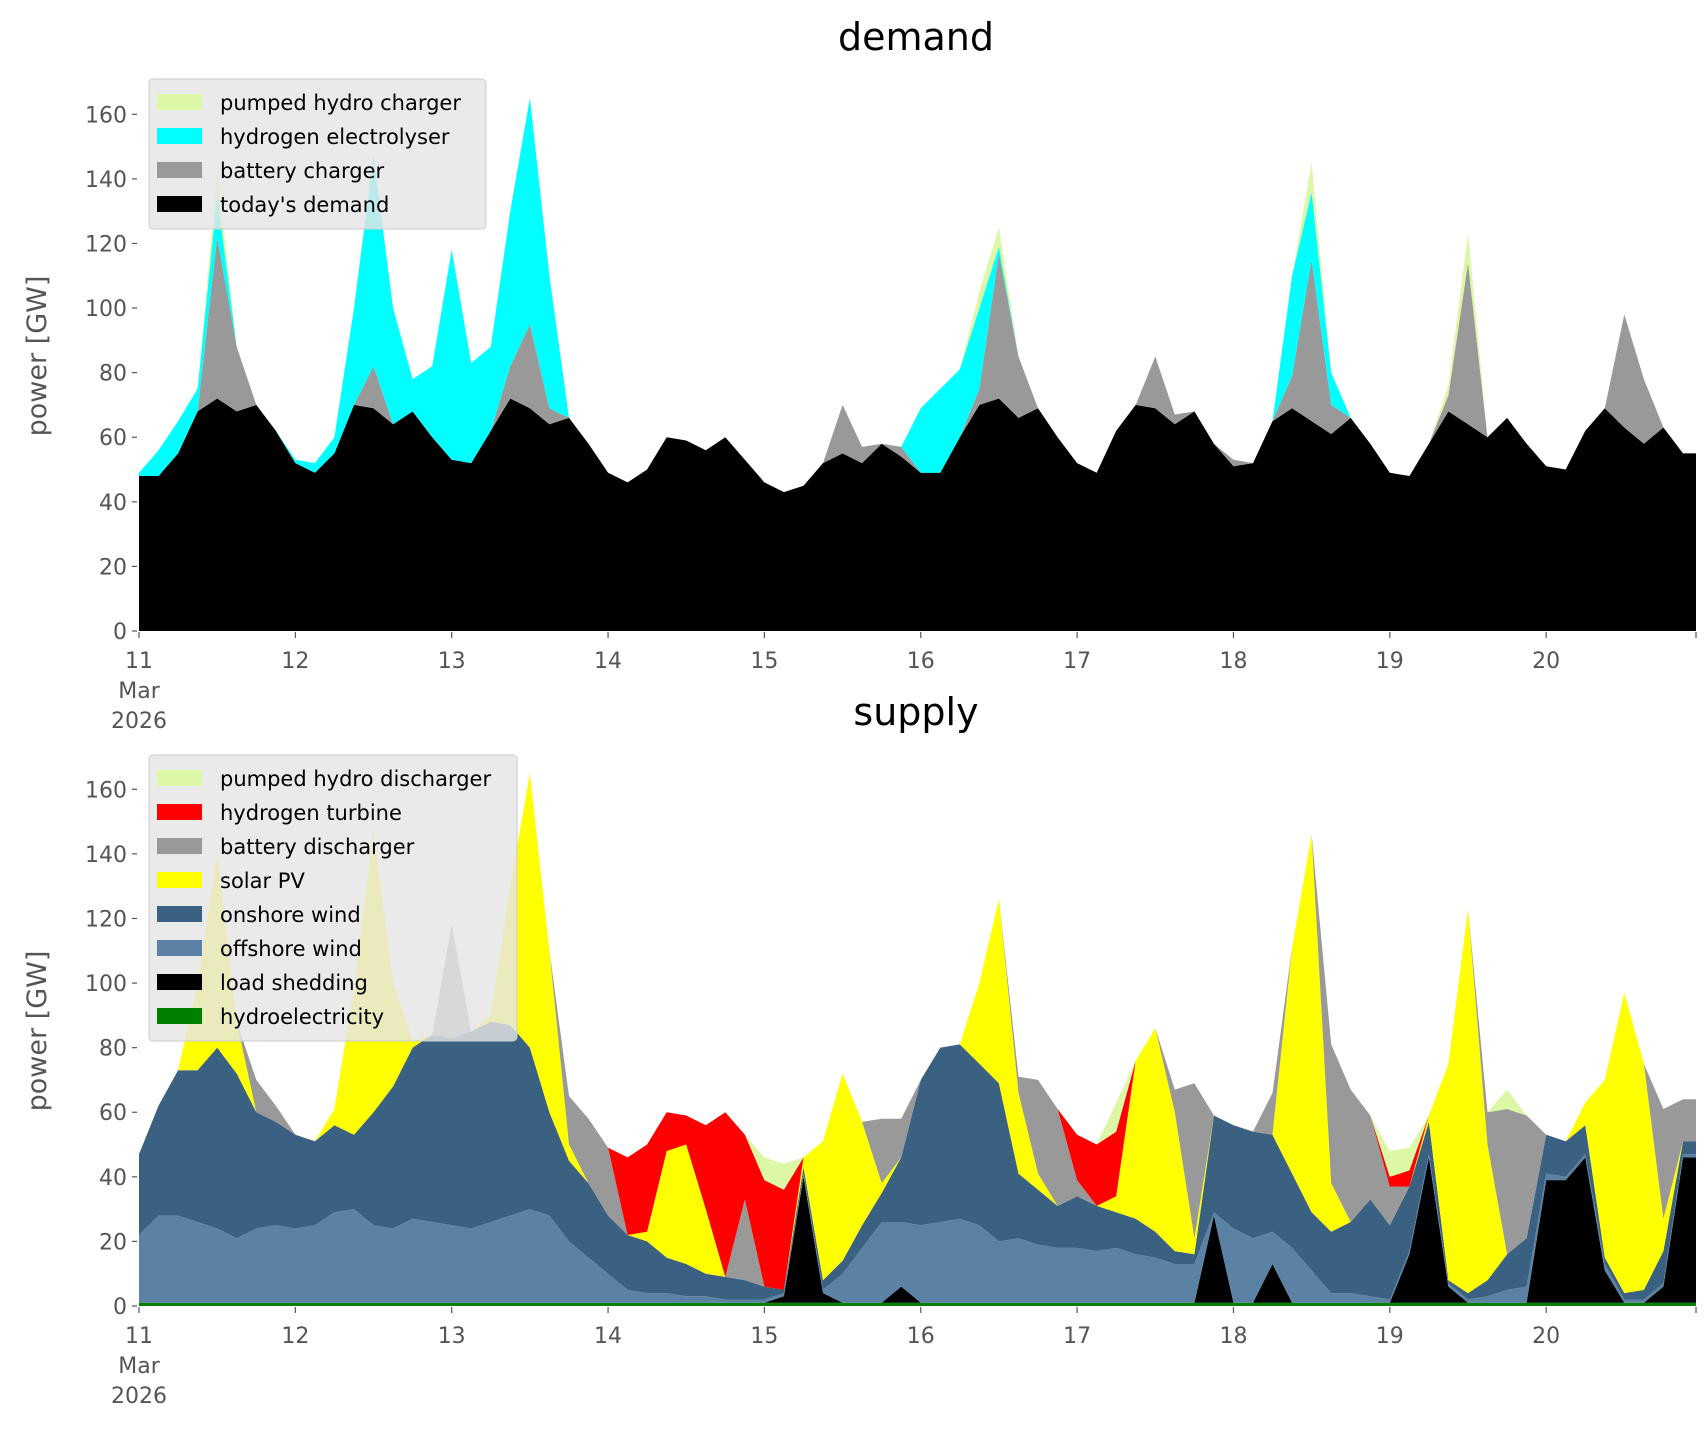 The height and width of the screenshot is (1431, 1706). I want to click on legend-label: today's demand, so click(304, 205).